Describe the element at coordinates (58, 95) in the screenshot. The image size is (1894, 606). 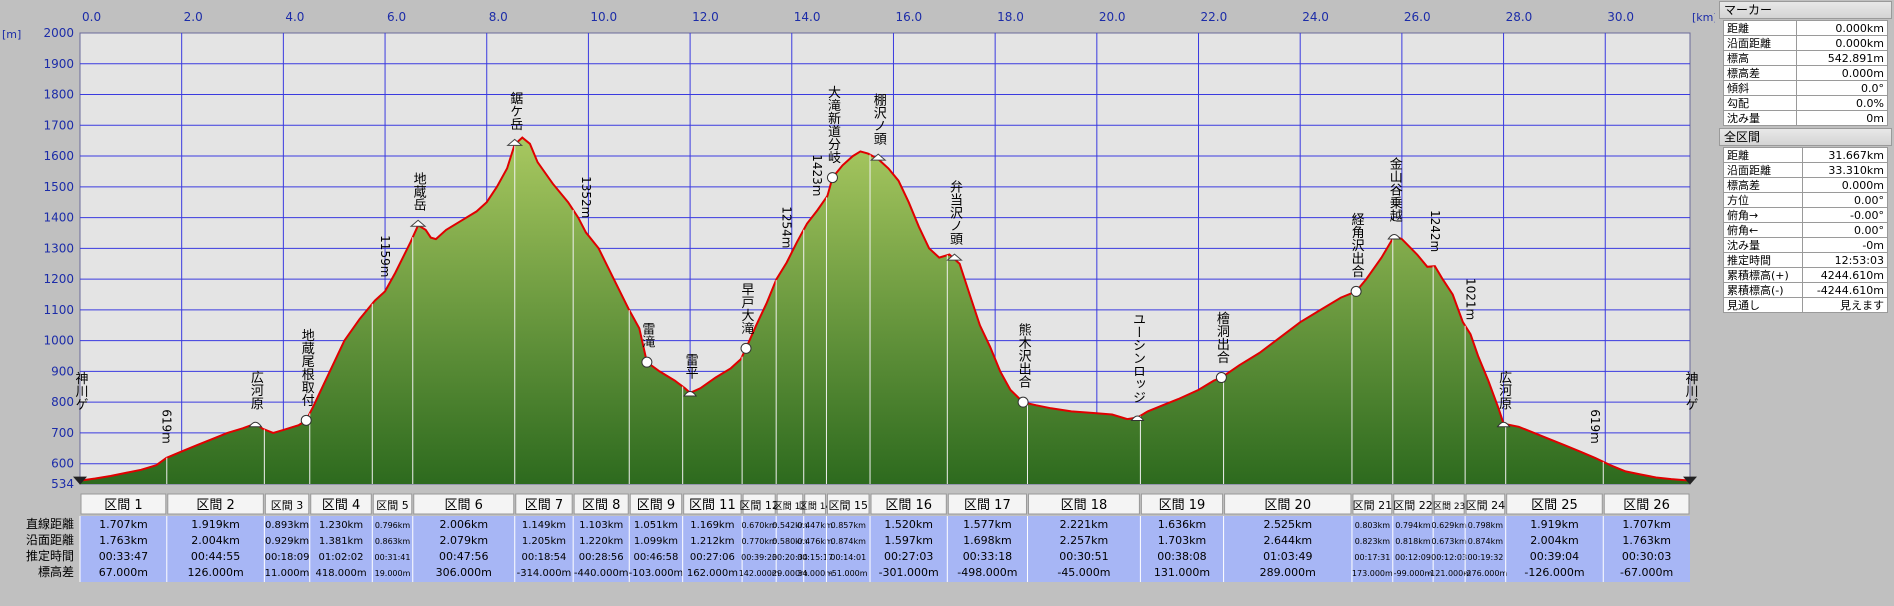
I see `y-tick-label: 1800` at that location.